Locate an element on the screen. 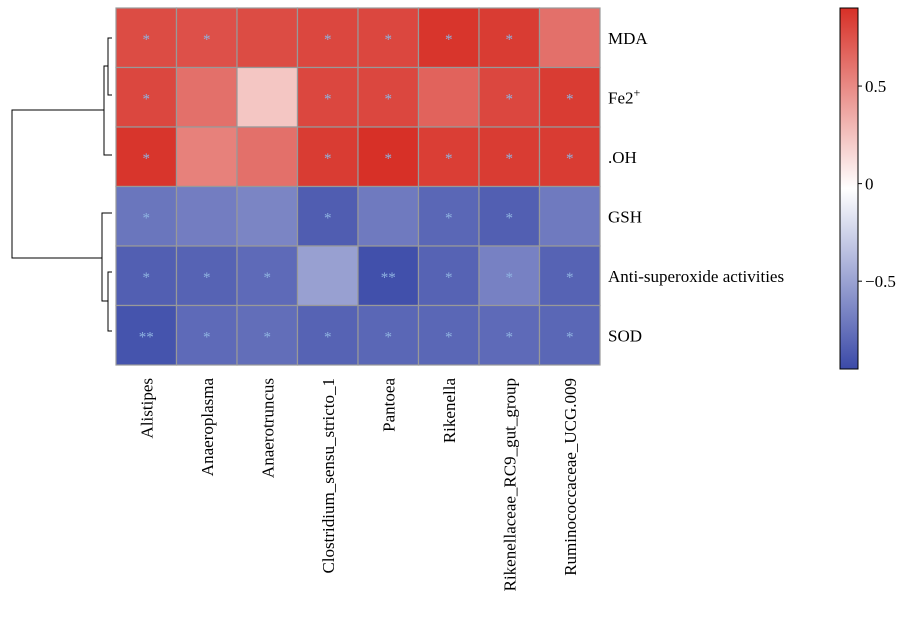 The height and width of the screenshot is (644, 917). row-dendrogram is located at coordinates (61, 184).